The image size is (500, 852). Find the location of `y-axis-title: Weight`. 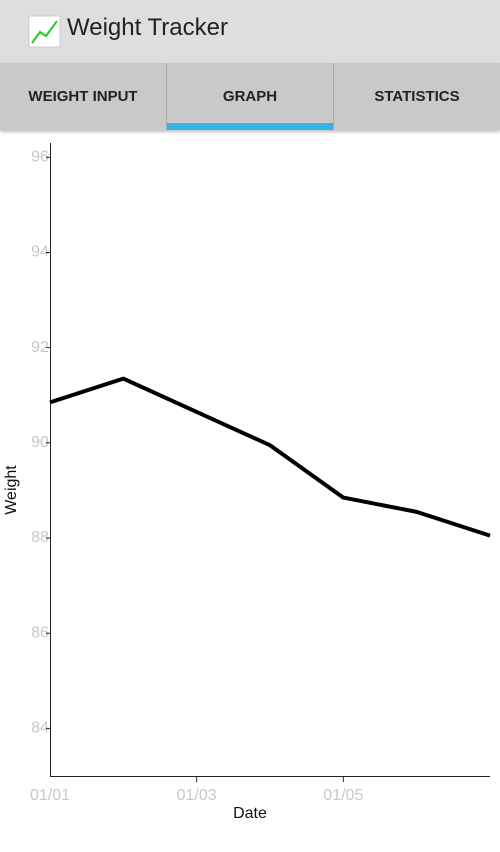

y-axis-title: Weight is located at coordinates (11, 490).